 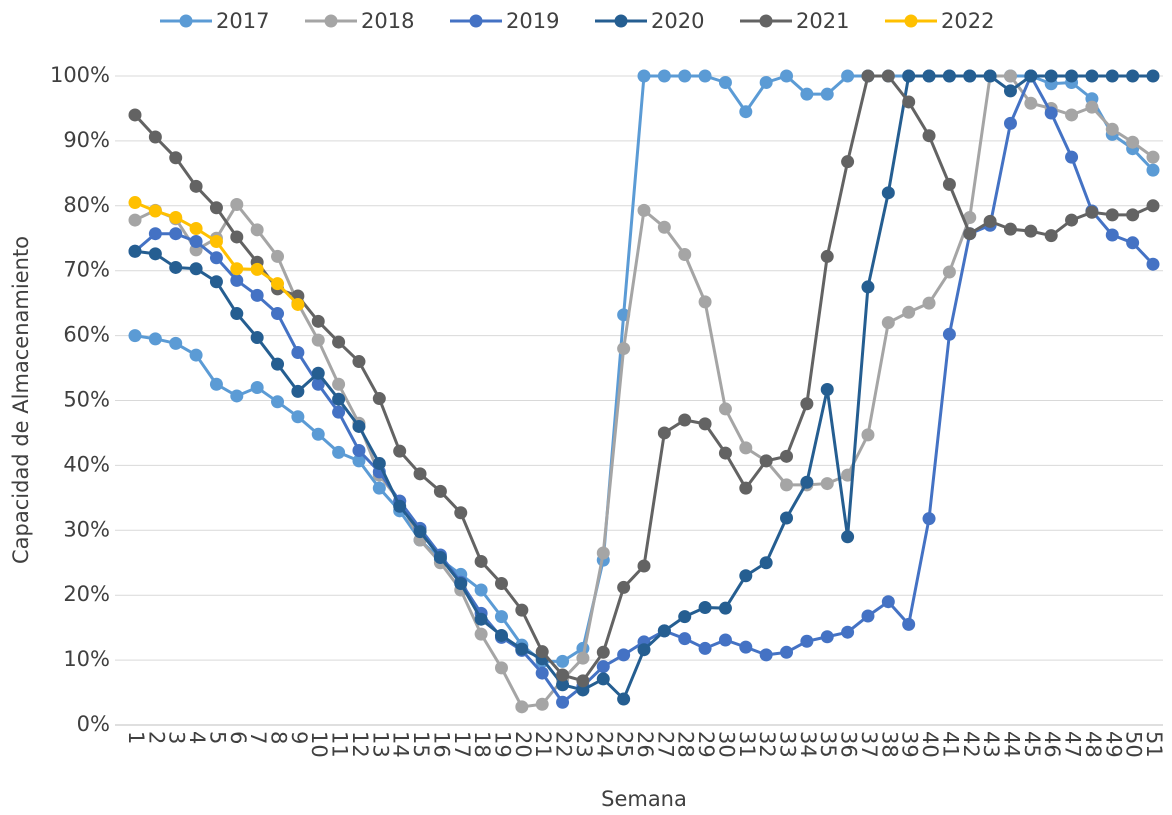 I want to click on x-tick-label: 40, so click(x=930, y=744).